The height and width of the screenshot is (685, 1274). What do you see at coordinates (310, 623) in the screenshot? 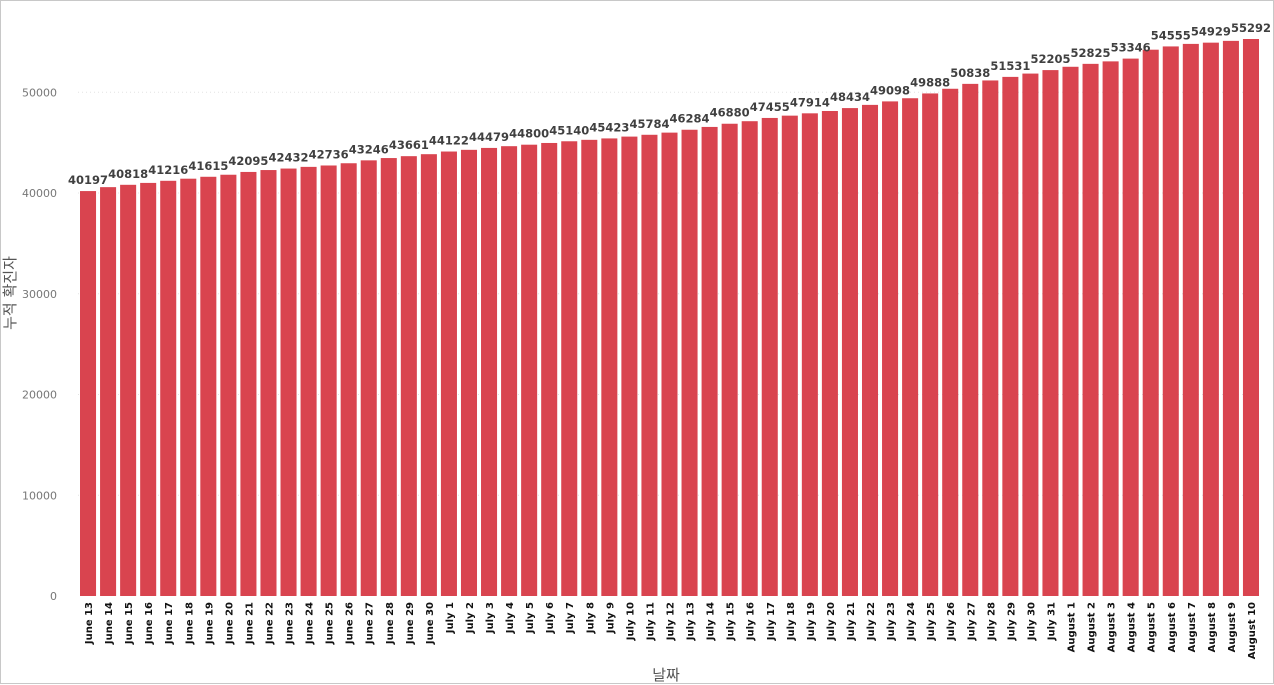
I see `x-tick-label: June 24` at bounding box center [310, 623].